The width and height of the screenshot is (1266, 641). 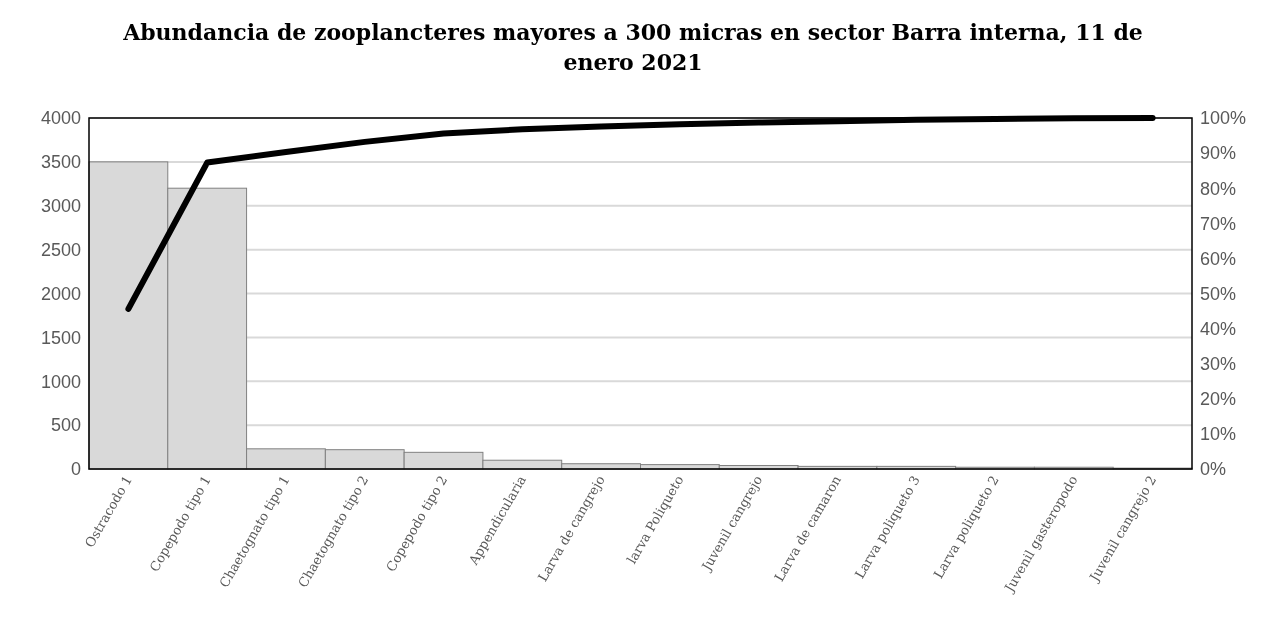 What do you see at coordinates (65, 425) in the screenshot?
I see `y-tick-label: 500` at bounding box center [65, 425].